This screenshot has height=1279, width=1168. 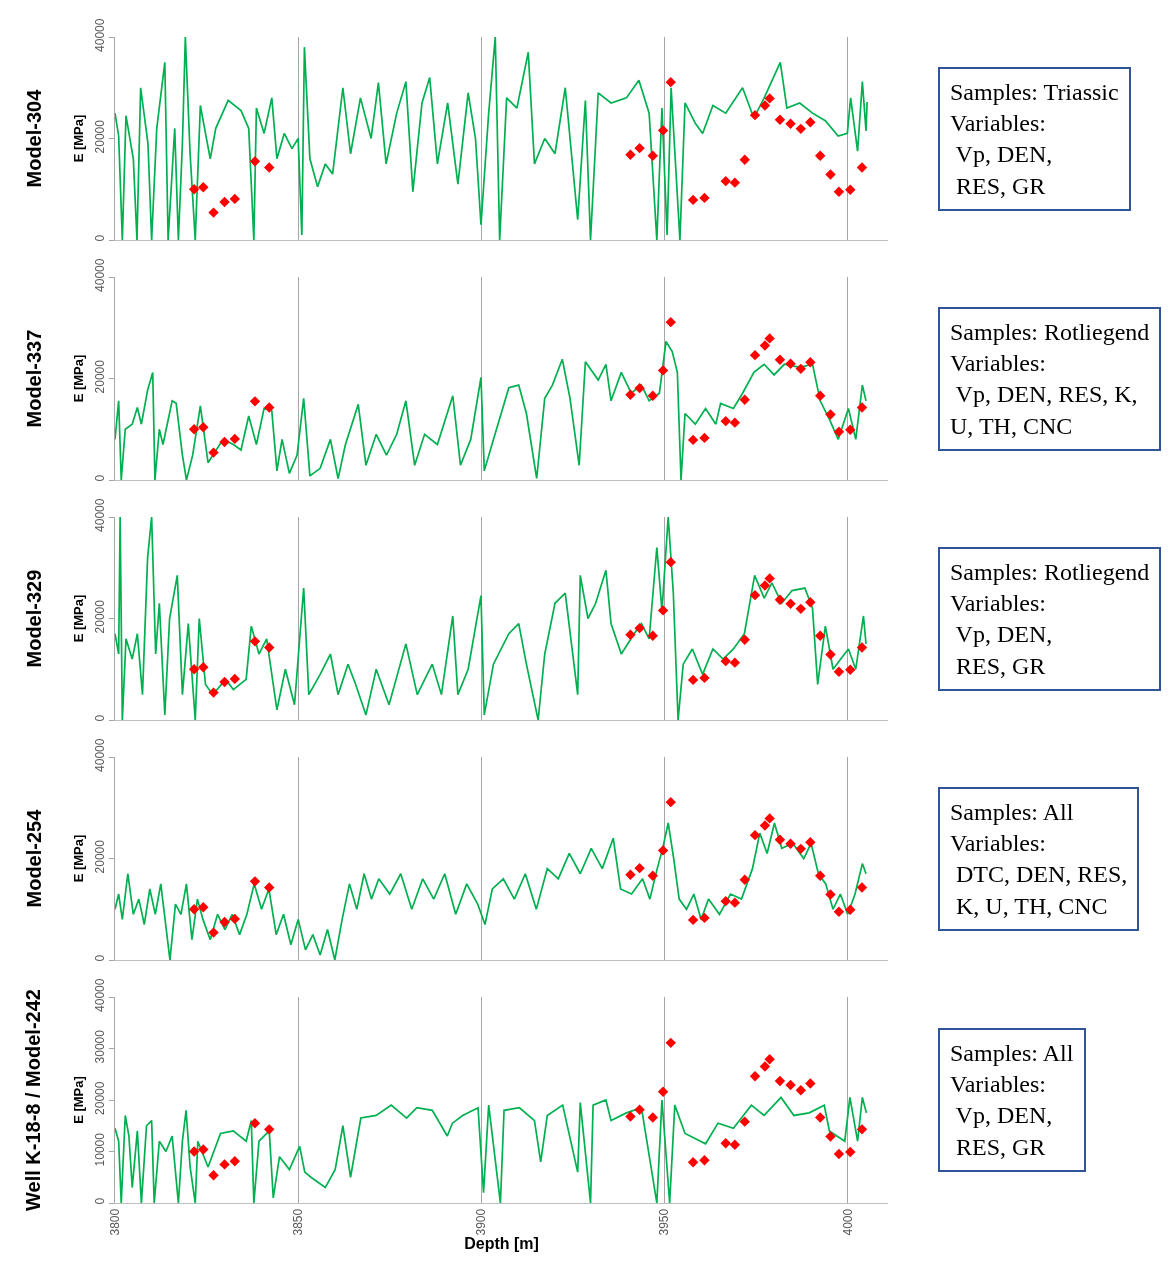 I want to click on text: Well K-18-8 / Model-242, so click(x=33, y=1100).